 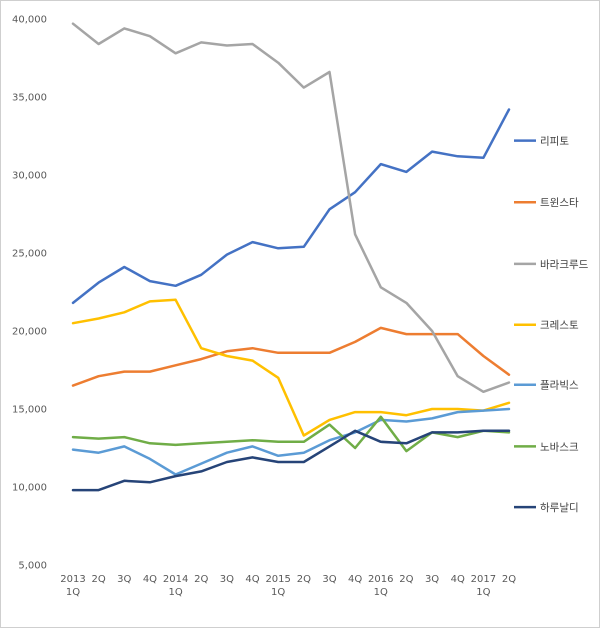 What do you see at coordinates (380, 579) in the screenshot?
I see `x-tick-label: 2016` at bounding box center [380, 579].